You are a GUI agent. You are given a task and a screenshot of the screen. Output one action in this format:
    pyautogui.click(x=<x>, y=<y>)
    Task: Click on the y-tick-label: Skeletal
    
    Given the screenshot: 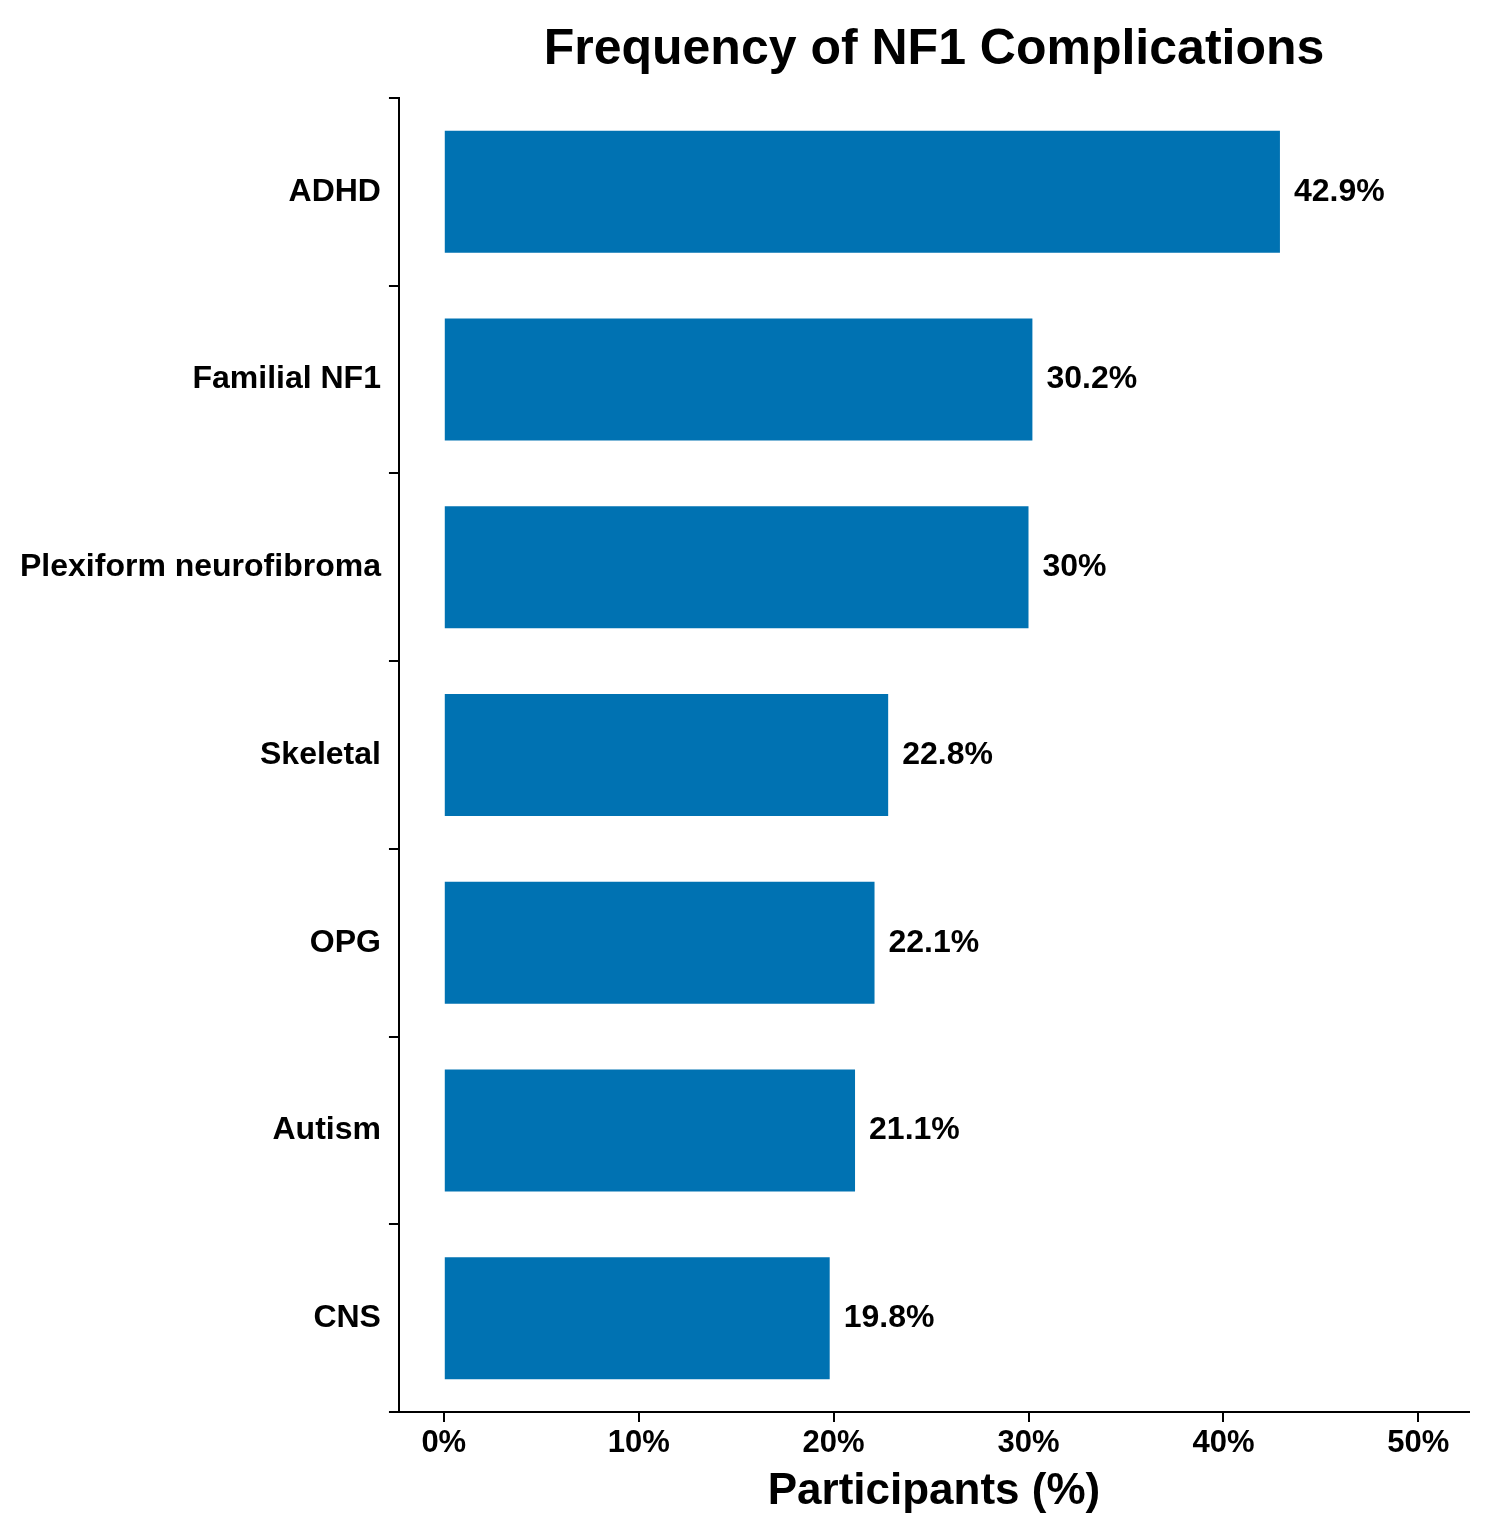 What is the action you would take?
    pyautogui.click(x=320, y=752)
    